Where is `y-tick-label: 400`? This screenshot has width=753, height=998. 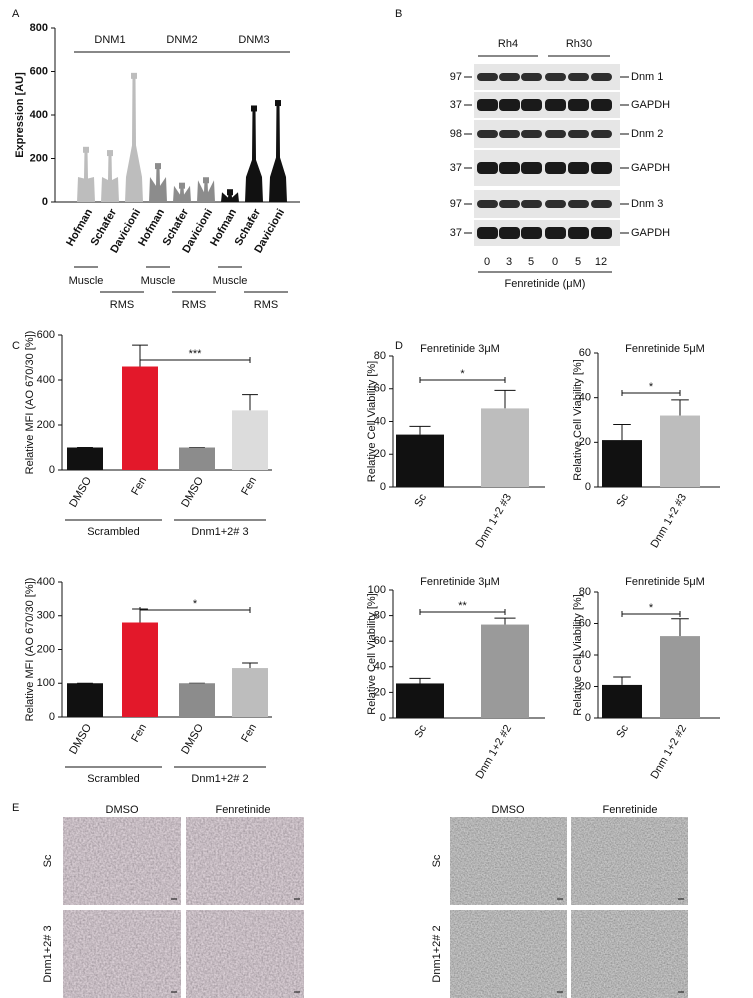 y-tick-label: 400 is located at coordinates (39, 115).